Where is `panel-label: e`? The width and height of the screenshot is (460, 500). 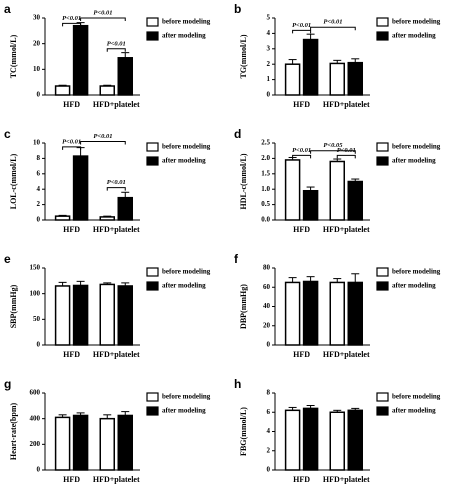
panel-label: e is located at coordinates (7, 259).